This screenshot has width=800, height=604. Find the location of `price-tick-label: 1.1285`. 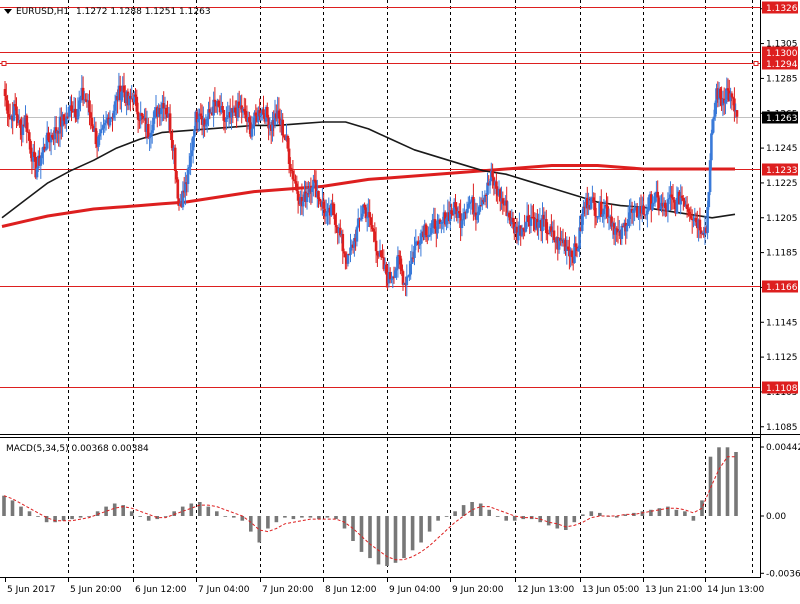

price-tick-label: 1.1285 is located at coordinates (782, 79).